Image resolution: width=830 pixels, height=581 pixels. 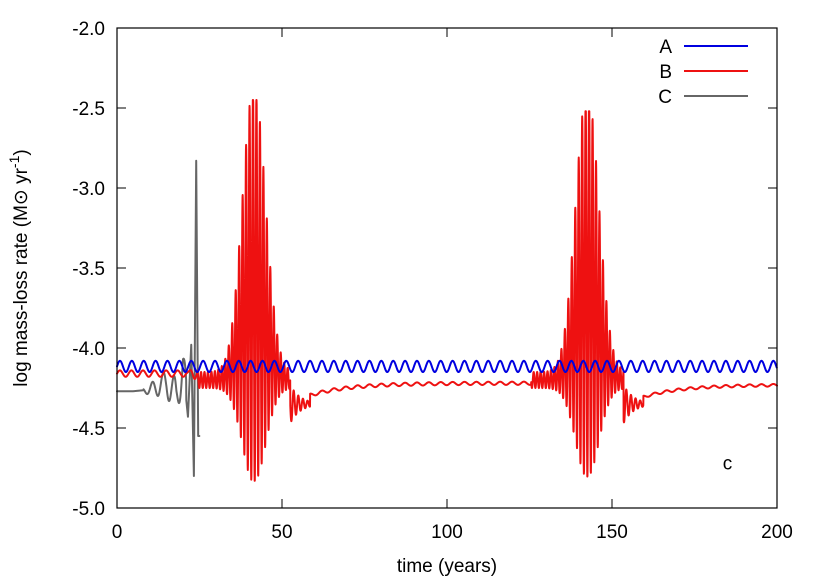 What do you see at coordinates (21, 178) in the screenshot?
I see `y-axis-title-unit: yr` at bounding box center [21, 178].